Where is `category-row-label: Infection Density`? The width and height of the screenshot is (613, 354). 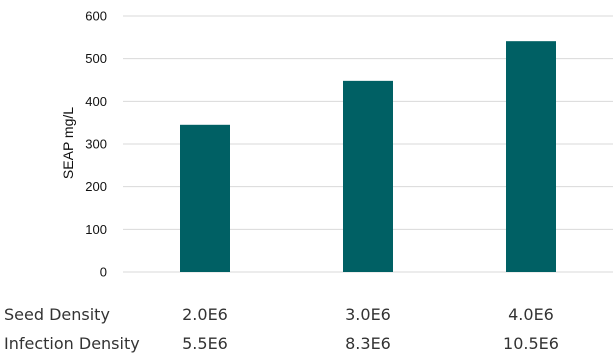
category-row-label: Infection Density is located at coordinates (72, 343).